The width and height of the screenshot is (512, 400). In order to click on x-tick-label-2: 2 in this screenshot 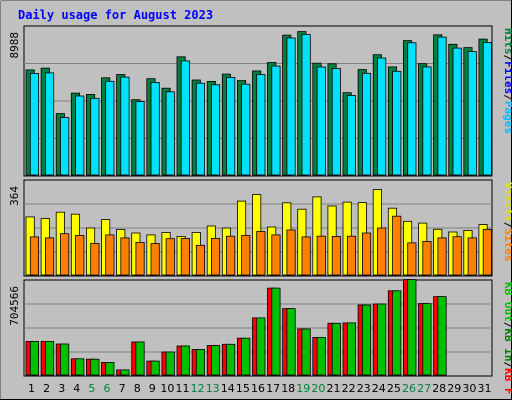, I will do `click(46, 388)`.